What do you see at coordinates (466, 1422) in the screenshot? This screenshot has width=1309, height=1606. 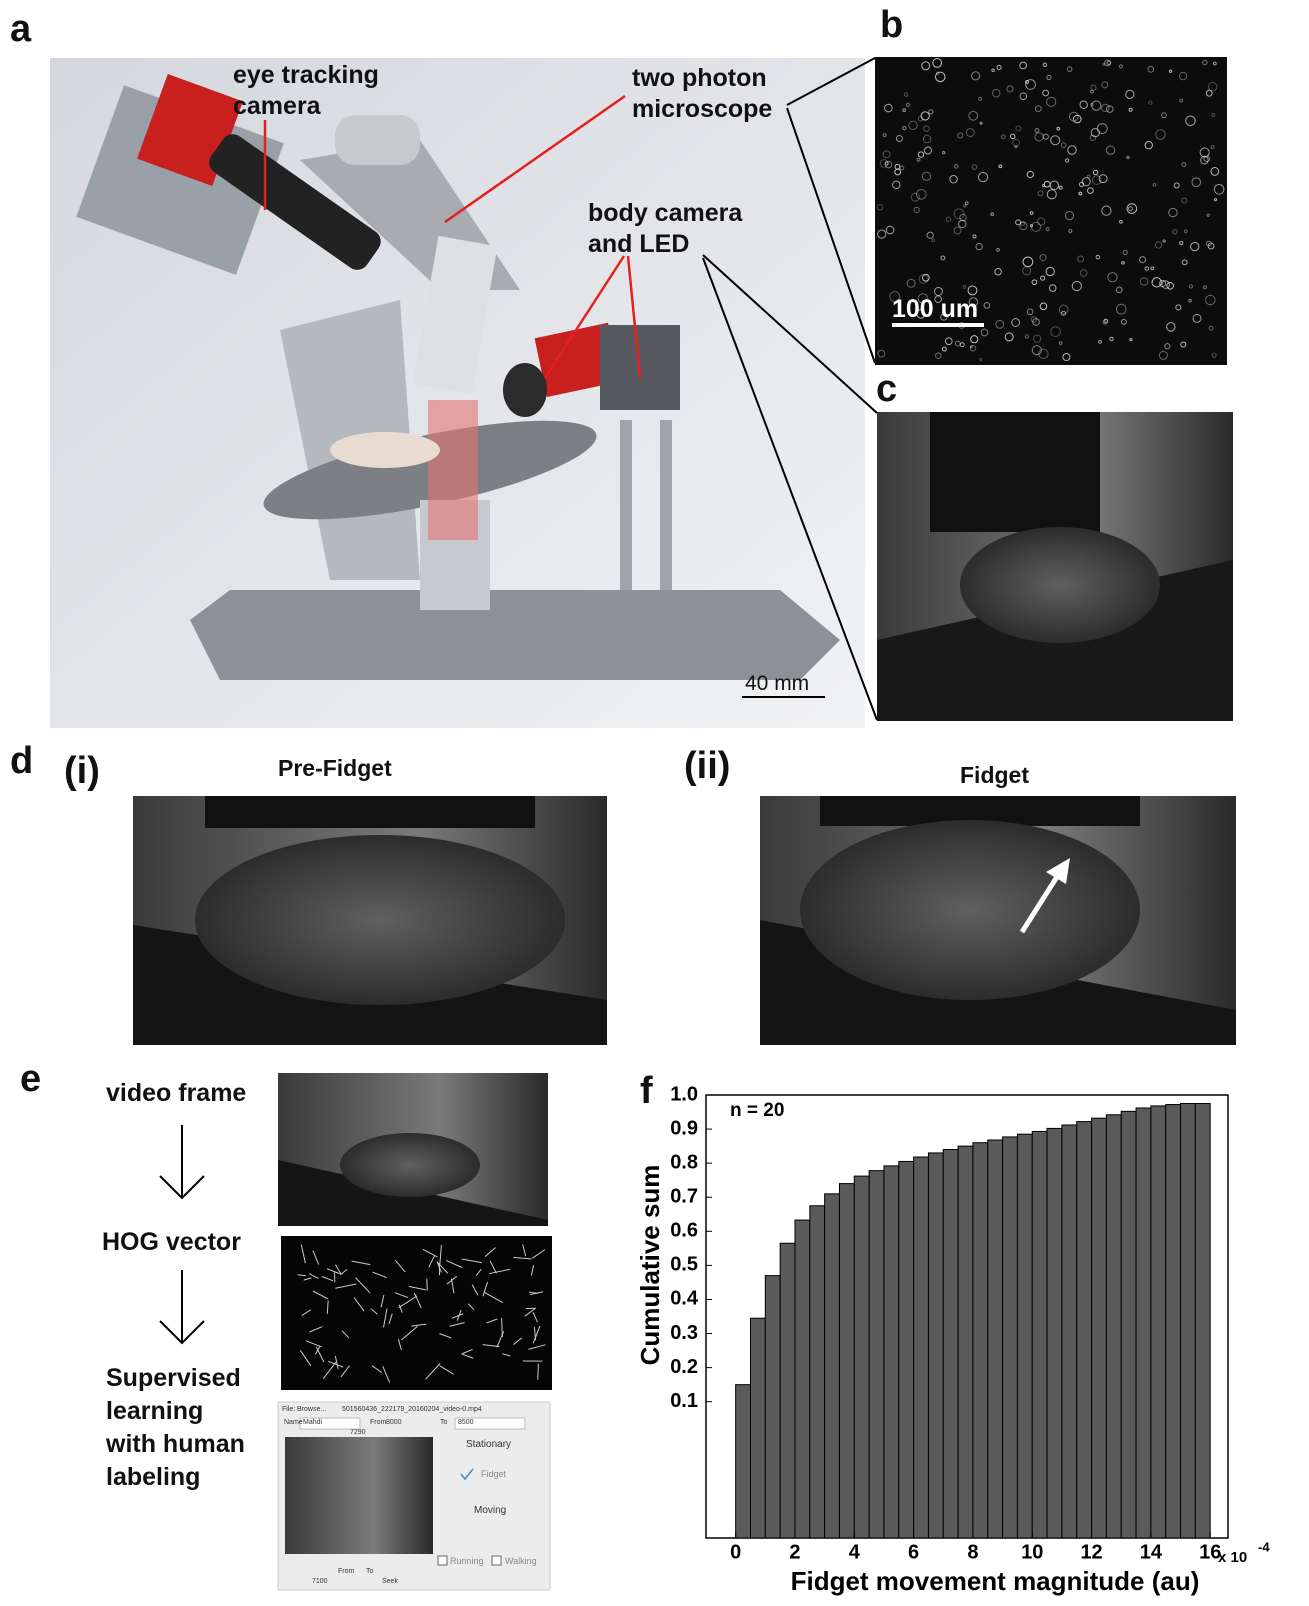 I see `gui-text: 8500` at bounding box center [466, 1422].